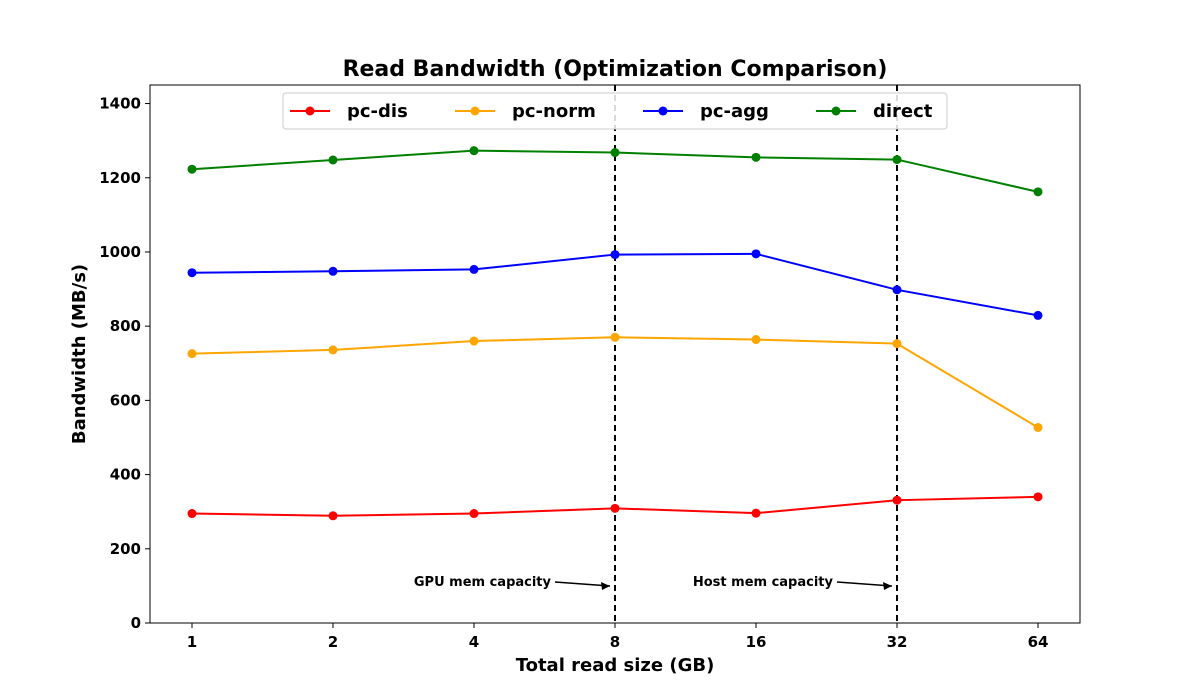  What do you see at coordinates (1038, 642) in the screenshot?
I see `x-tick-label: 64` at bounding box center [1038, 642].